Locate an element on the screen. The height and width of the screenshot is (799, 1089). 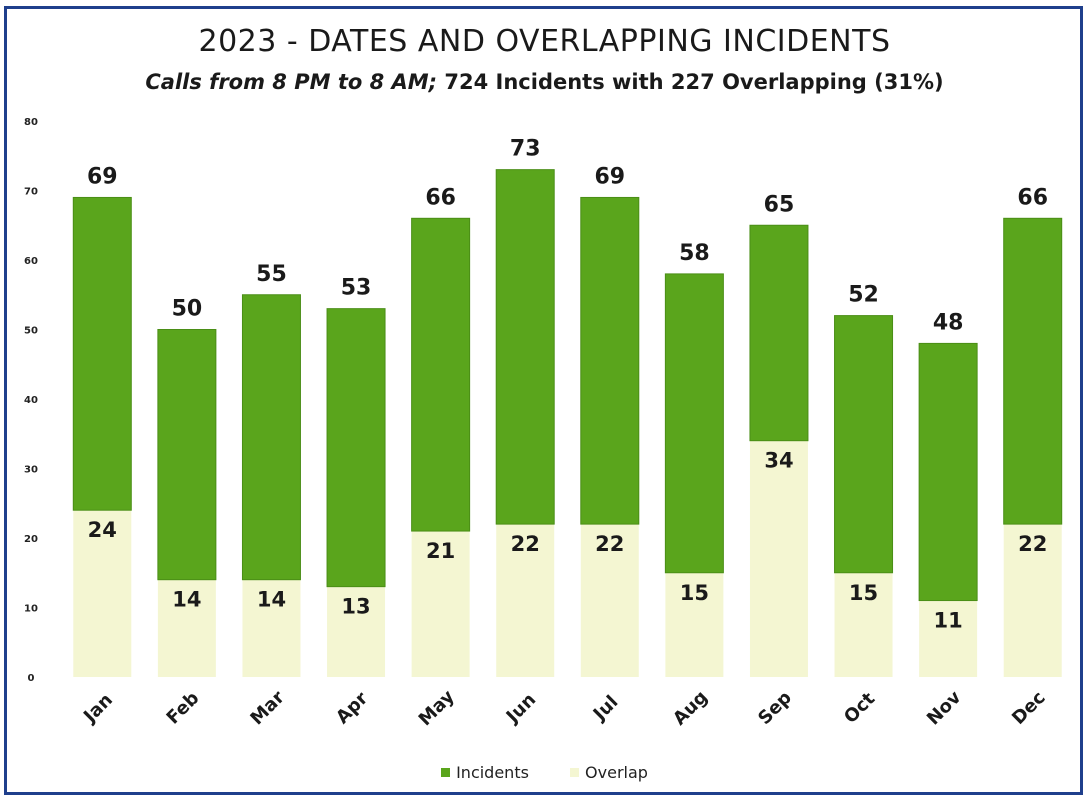
y-tick-label: 30 is located at coordinates (31, 470).